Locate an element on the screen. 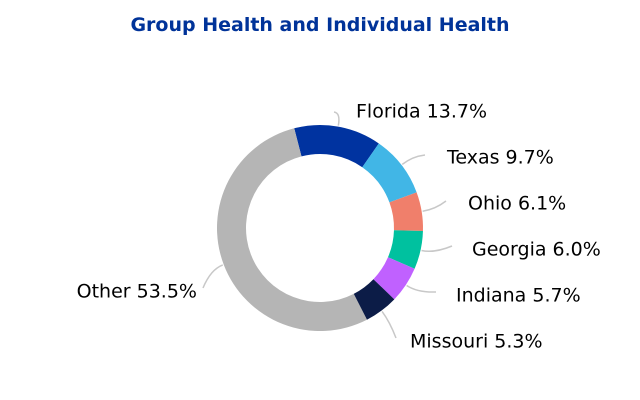 This screenshot has height=400, width=640. slice-georgia is located at coordinates (405, 249).